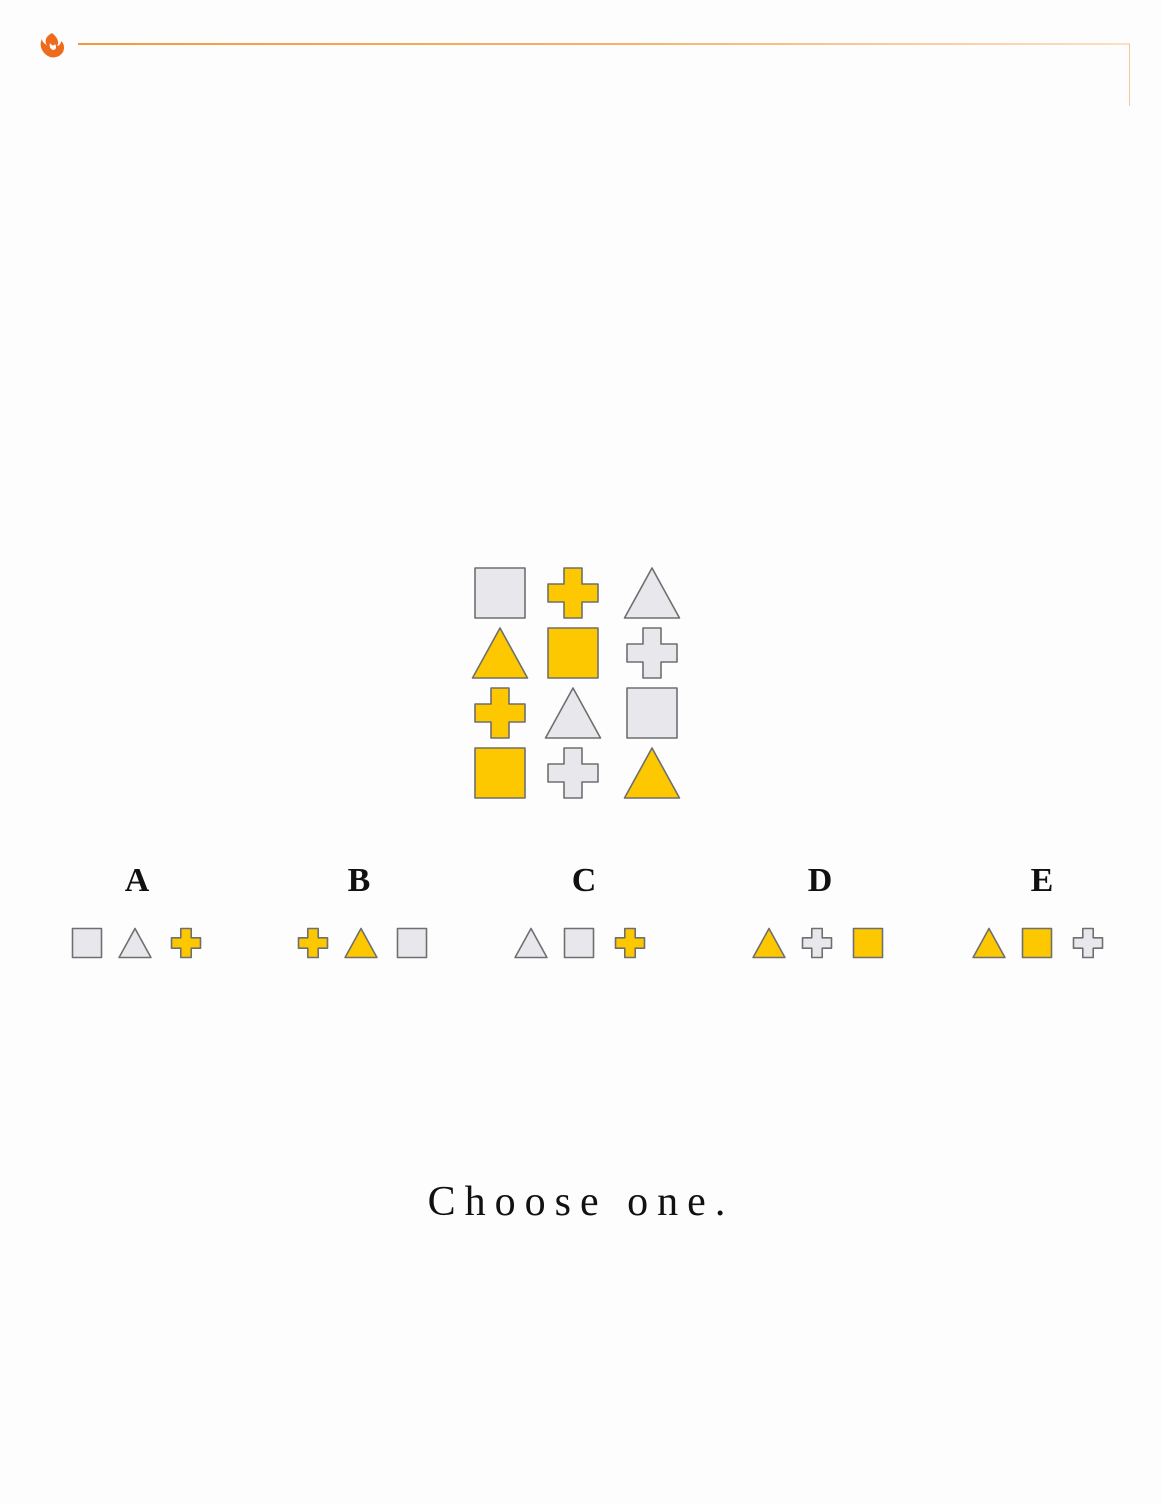  Describe the element at coordinates (581, 683) in the screenshot. I see `puzzle-grid` at that location.